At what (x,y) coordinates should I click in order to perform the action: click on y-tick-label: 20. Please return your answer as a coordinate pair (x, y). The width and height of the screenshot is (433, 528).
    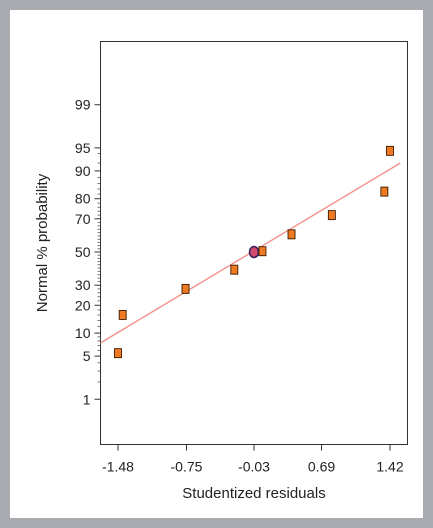
    Looking at the image, I should click on (83, 305).